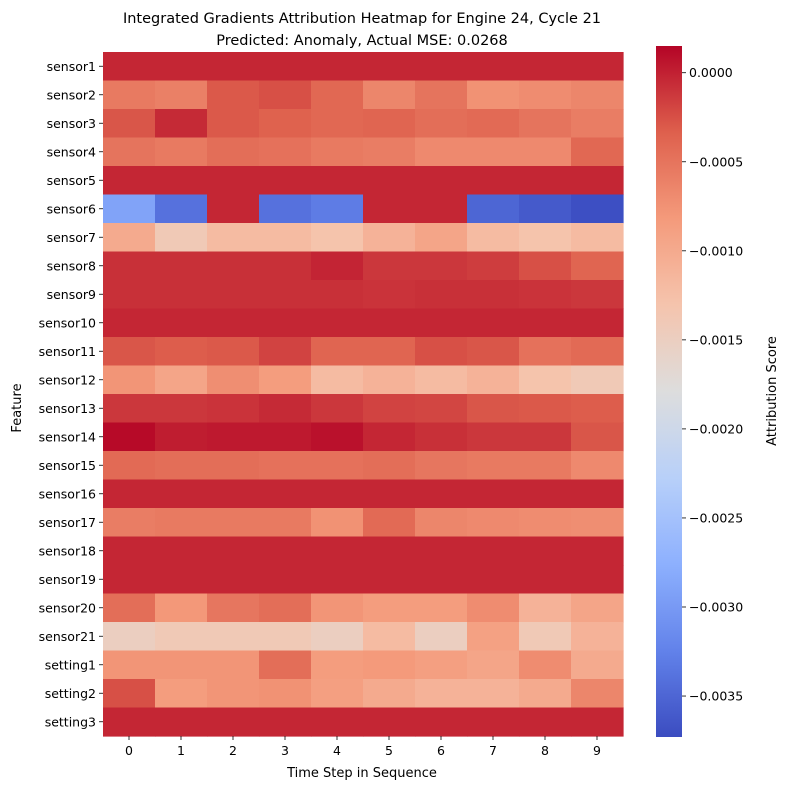 Image resolution: width=788 pixels, height=790 pixels. Describe the element at coordinates (70, 664) in the screenshot. I see `y-tick-label: setting1` at that location.